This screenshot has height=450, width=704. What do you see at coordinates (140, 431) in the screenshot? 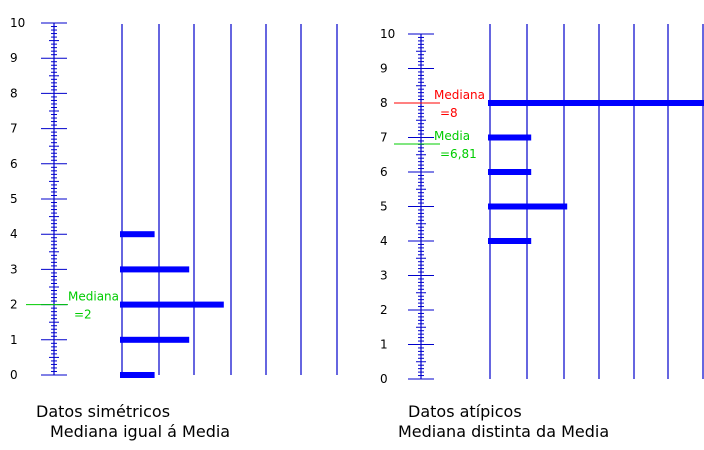
I see `left-caption-subtitle: Mediana igual á Media` at bounding box center [140, 431].